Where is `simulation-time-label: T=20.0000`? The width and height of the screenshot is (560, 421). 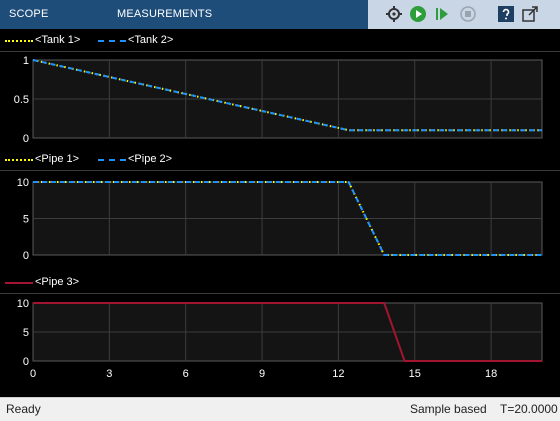
simulation-time-label: T=20.0000 is located at coordinates (529, 409).